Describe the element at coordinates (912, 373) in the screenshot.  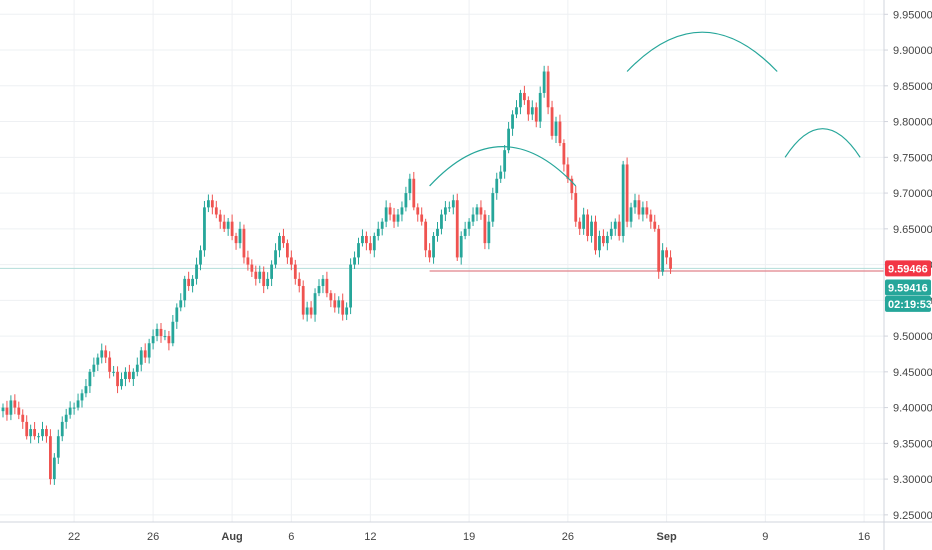
I see `y-tick-label: 9.45000` at that location.